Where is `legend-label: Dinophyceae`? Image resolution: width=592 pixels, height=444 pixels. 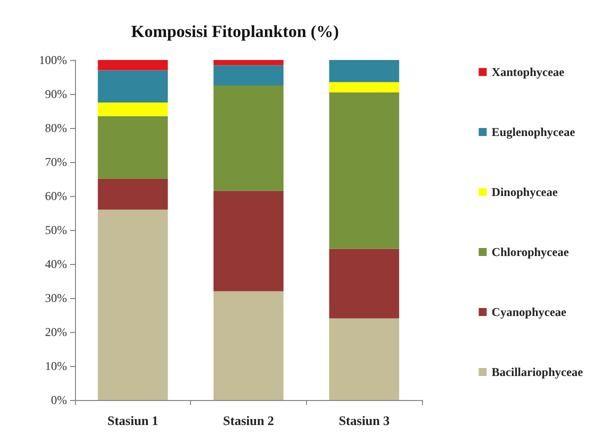 legend-label: Dinophyceae is located at coordinates (525, 192).